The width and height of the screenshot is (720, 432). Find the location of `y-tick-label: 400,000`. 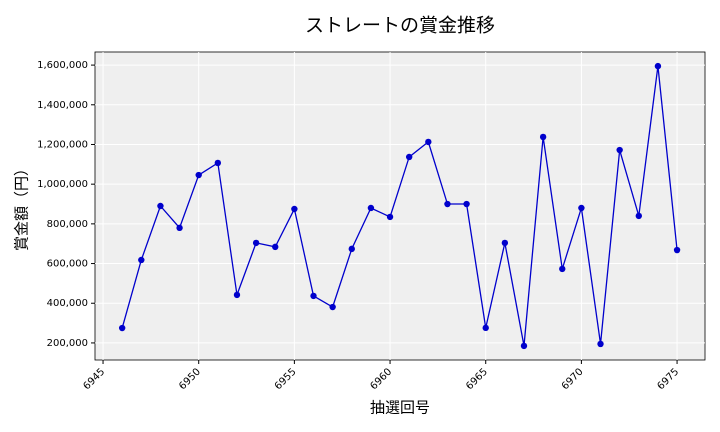

y-tick-label: 400,000 is located at coordinates (67, 303).